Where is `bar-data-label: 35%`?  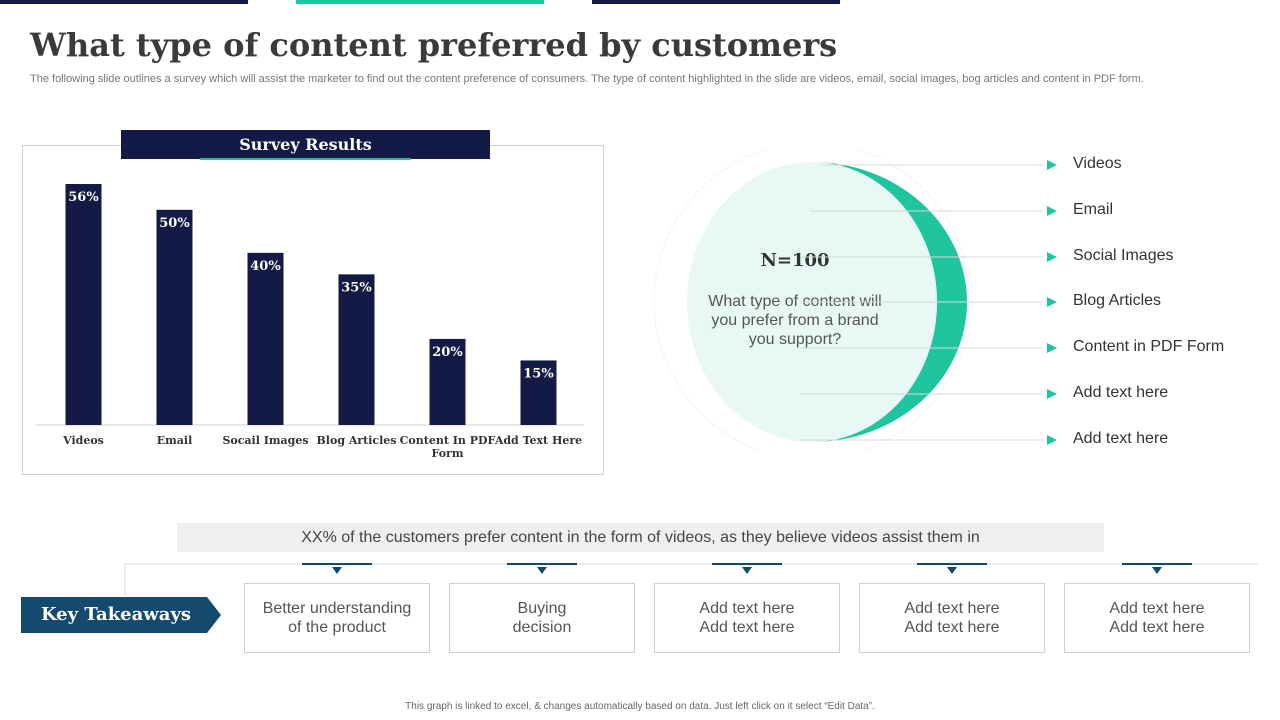
bar-data-label: 35% is located at coordinates (356, 287).